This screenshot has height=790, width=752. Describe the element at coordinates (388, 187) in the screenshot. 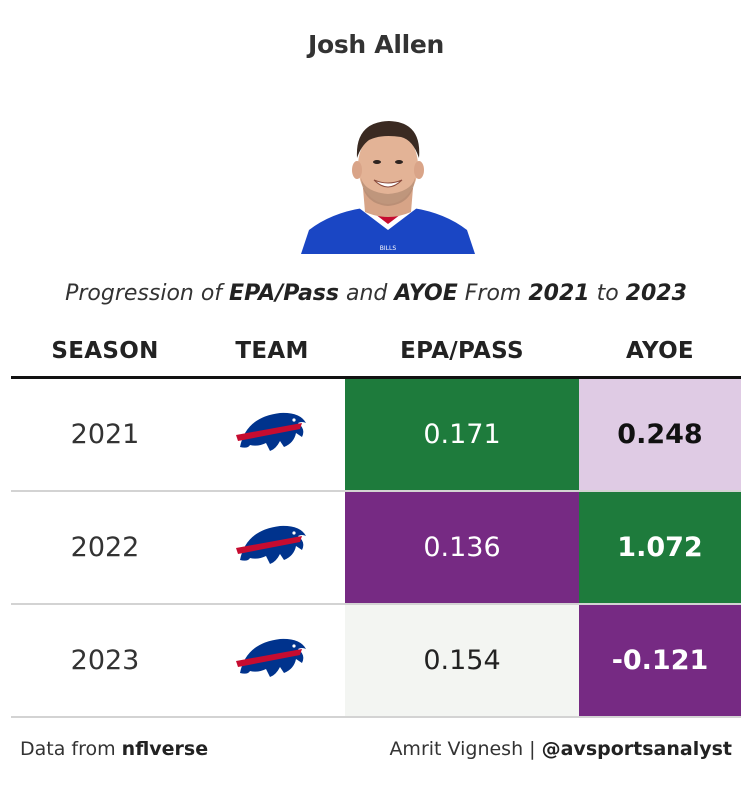

I see `player-headshot: BILLS` at that location.